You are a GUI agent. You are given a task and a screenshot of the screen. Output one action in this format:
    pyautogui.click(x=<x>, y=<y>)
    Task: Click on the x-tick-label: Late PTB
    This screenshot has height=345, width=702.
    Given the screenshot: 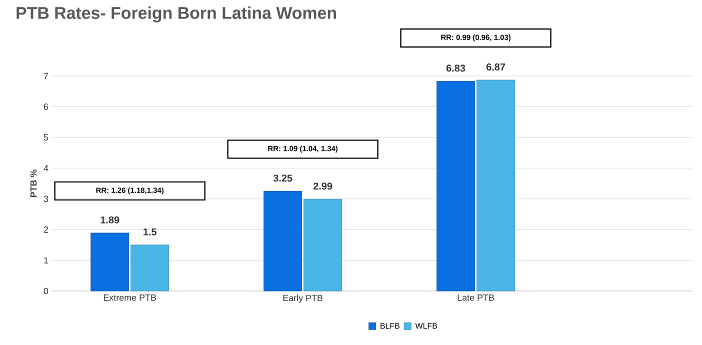 What is the action you would take?
    pyautogui.click(x=476, y=297)
    